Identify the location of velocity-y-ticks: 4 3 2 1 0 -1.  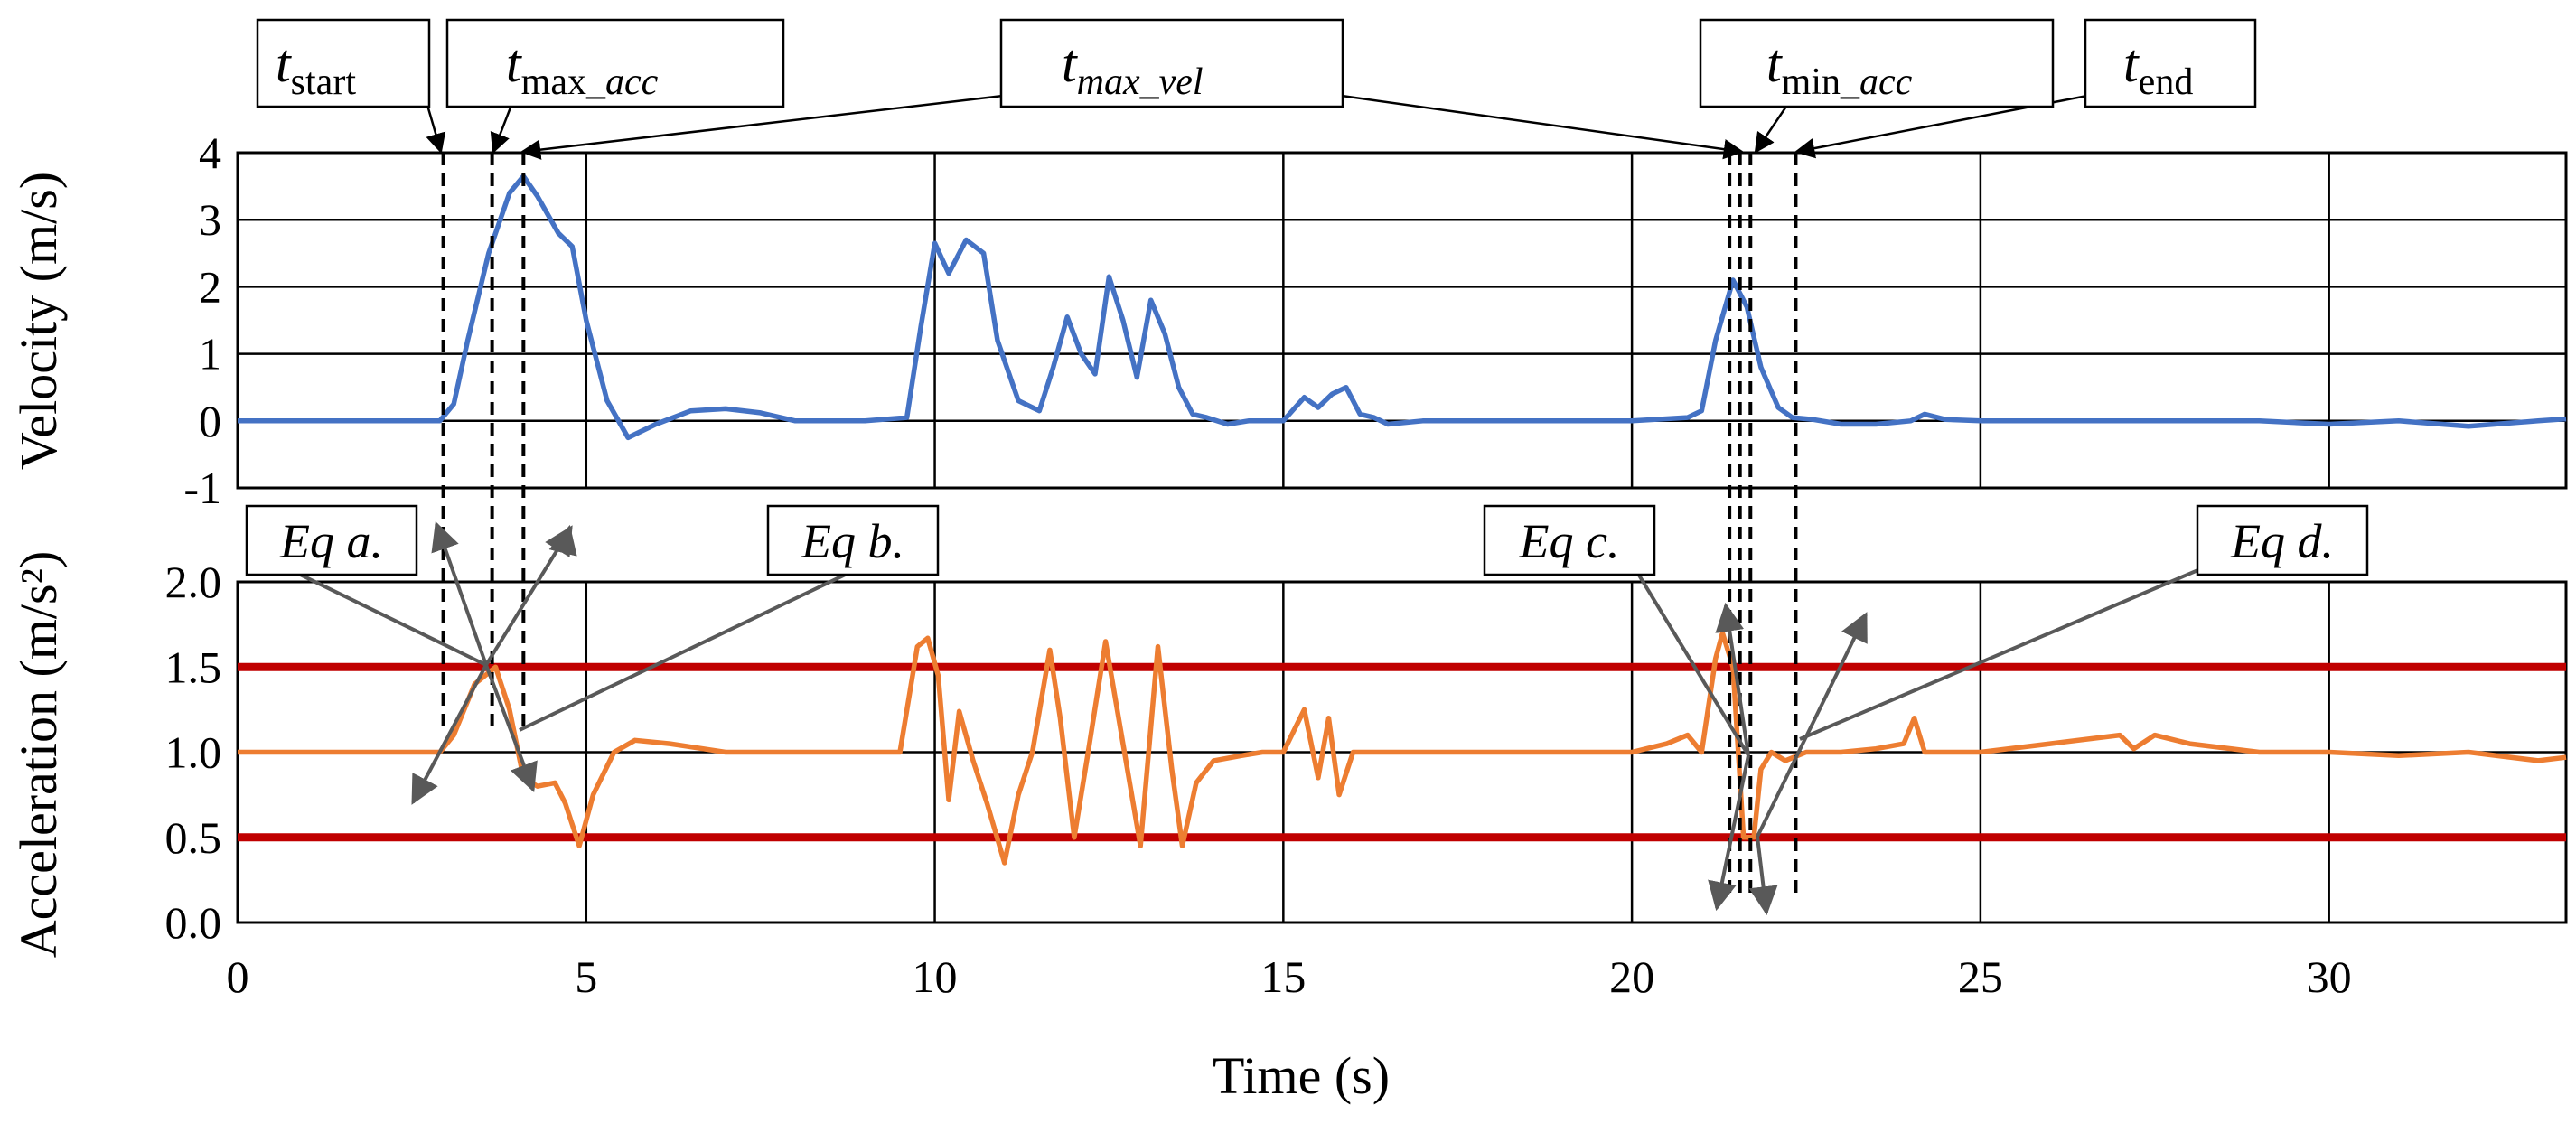
(202, 320).